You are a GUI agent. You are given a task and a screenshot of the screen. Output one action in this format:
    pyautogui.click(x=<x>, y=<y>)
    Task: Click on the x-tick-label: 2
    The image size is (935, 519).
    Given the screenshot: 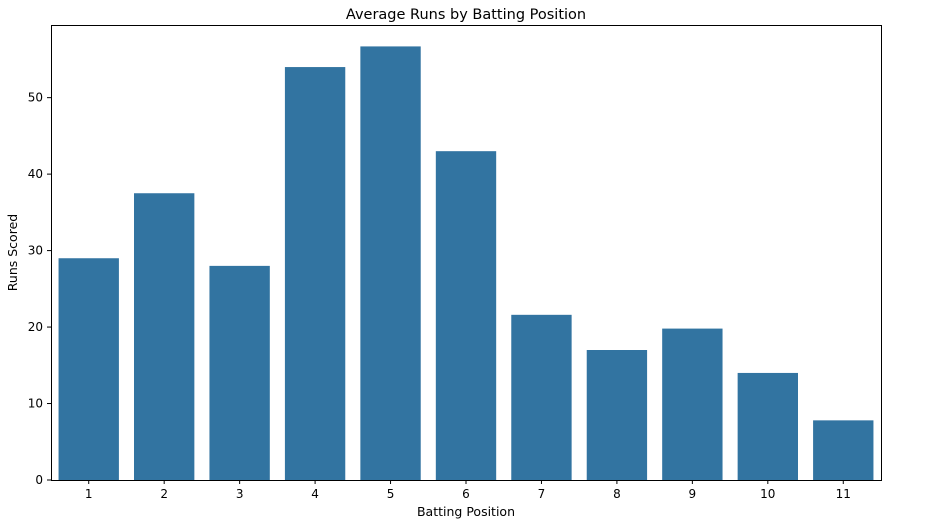 What is the action you would take?
    pyautogui.click(x=164, y=494)
    